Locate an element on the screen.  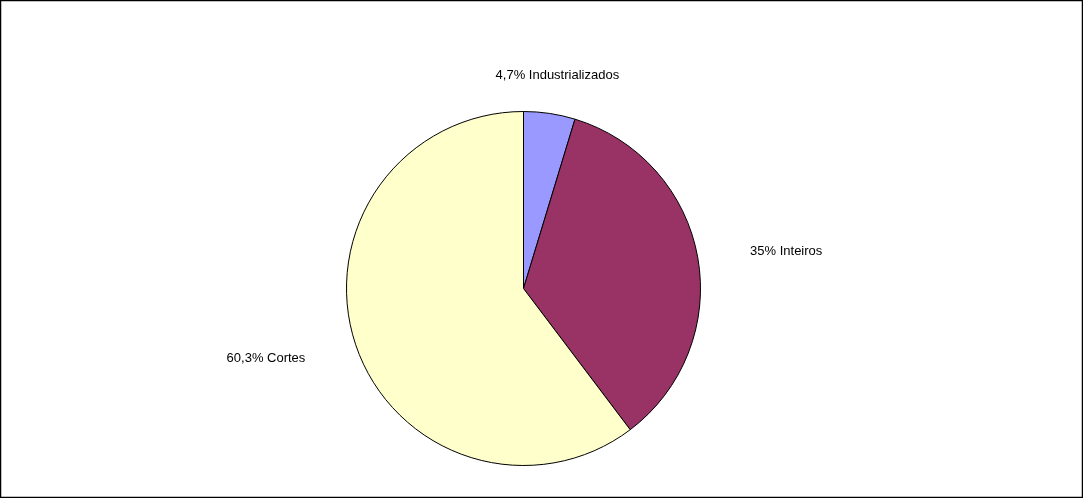
slice-label: 4,7% Industrializados is located at coordinates (557, 75).